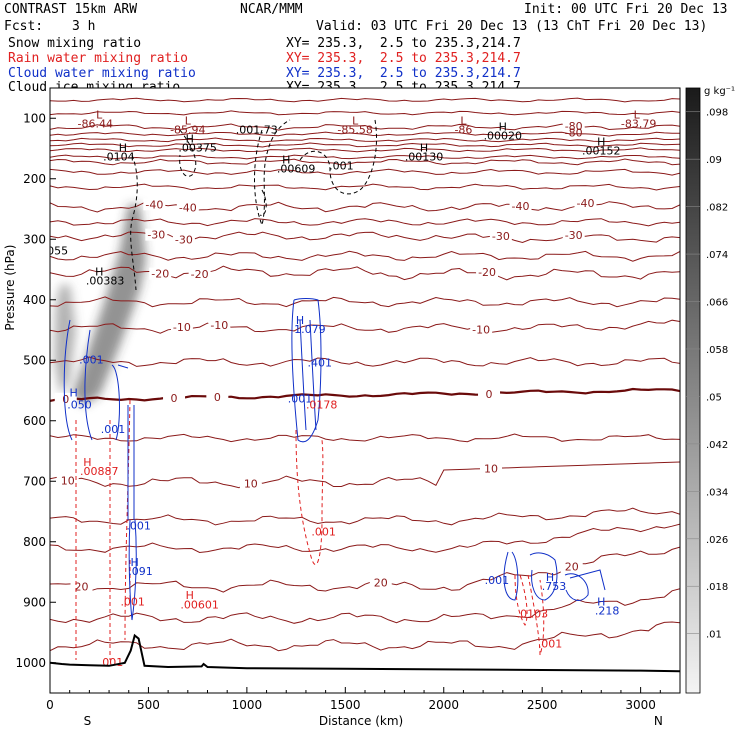  I want to click on colorbar-label: .098, so click(717, 113).